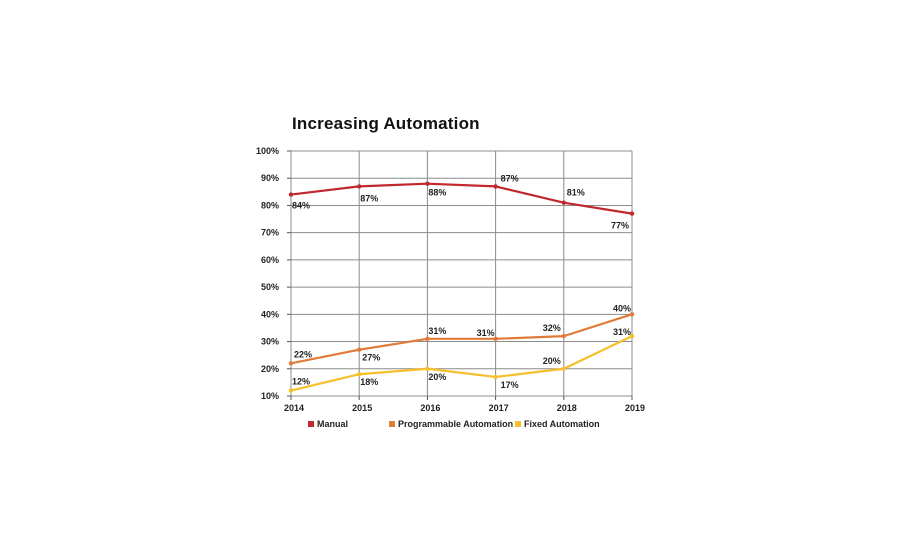 The height and width of the screenshot is (550, 900). I want to click on data-label: 77%, so click(620, 226).